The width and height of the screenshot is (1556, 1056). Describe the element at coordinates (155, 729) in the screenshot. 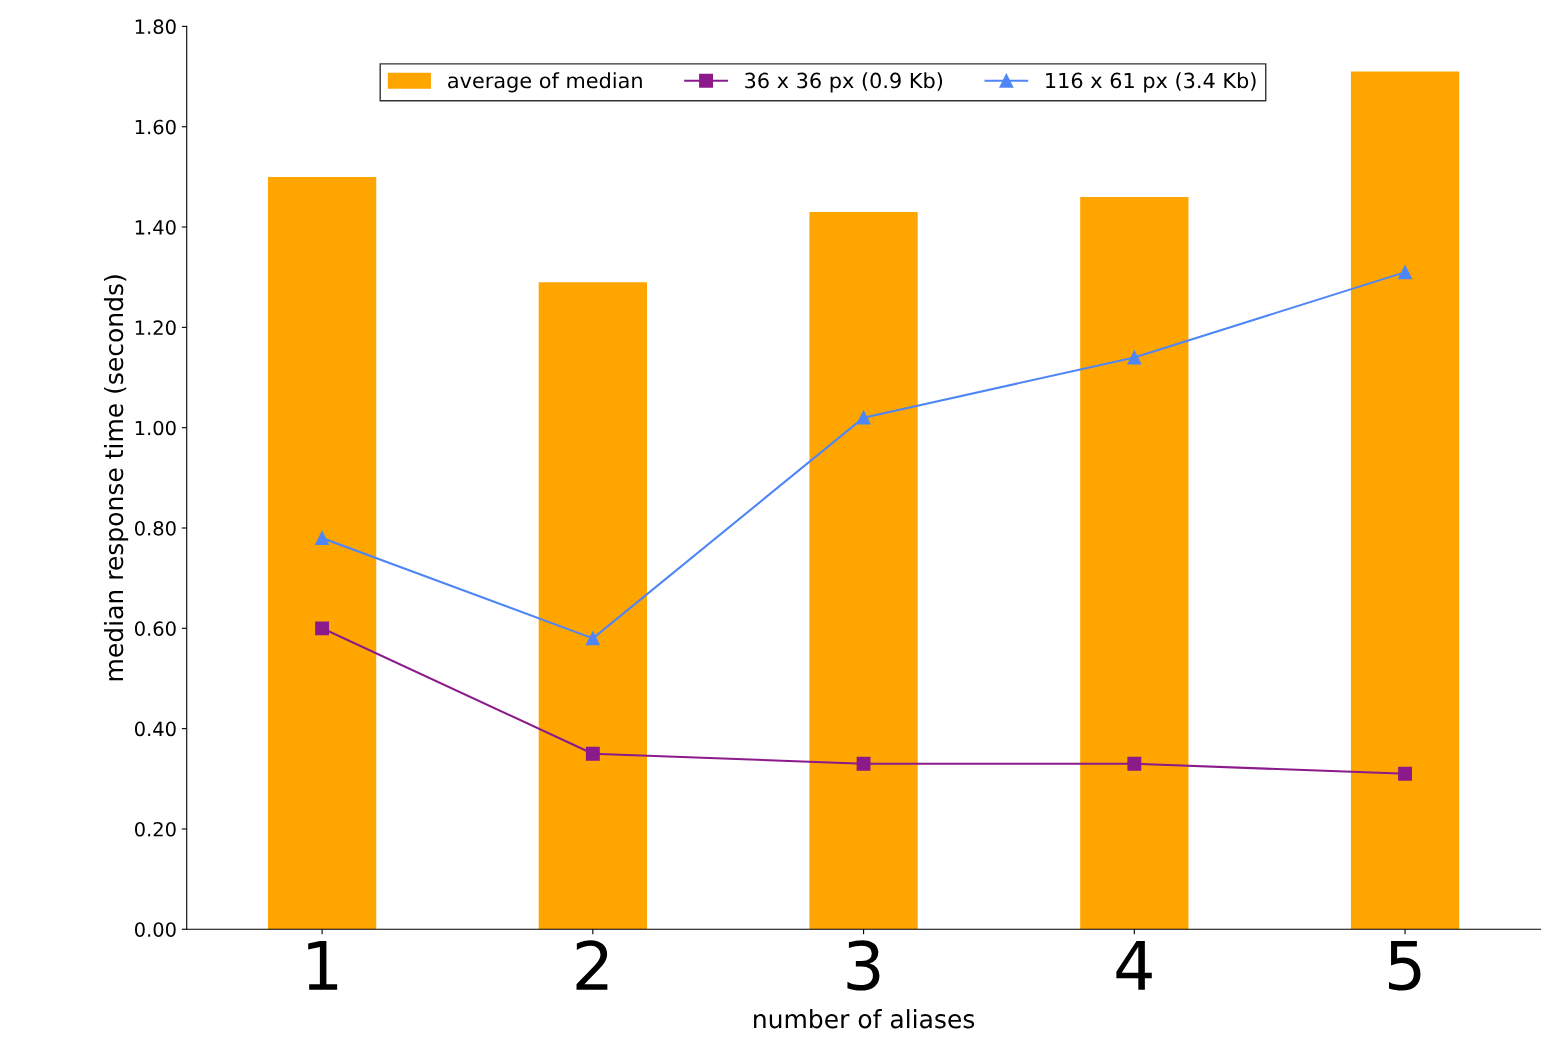

I see `y-tick-label: 0.40` at that location.